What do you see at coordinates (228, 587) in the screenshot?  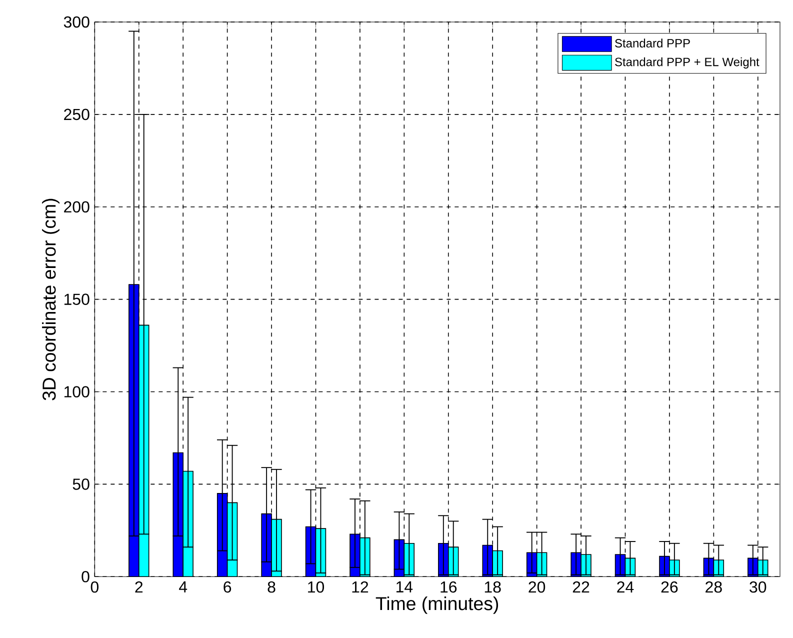 I see `x-tick-label: 6` at bounding box center [228, 587].